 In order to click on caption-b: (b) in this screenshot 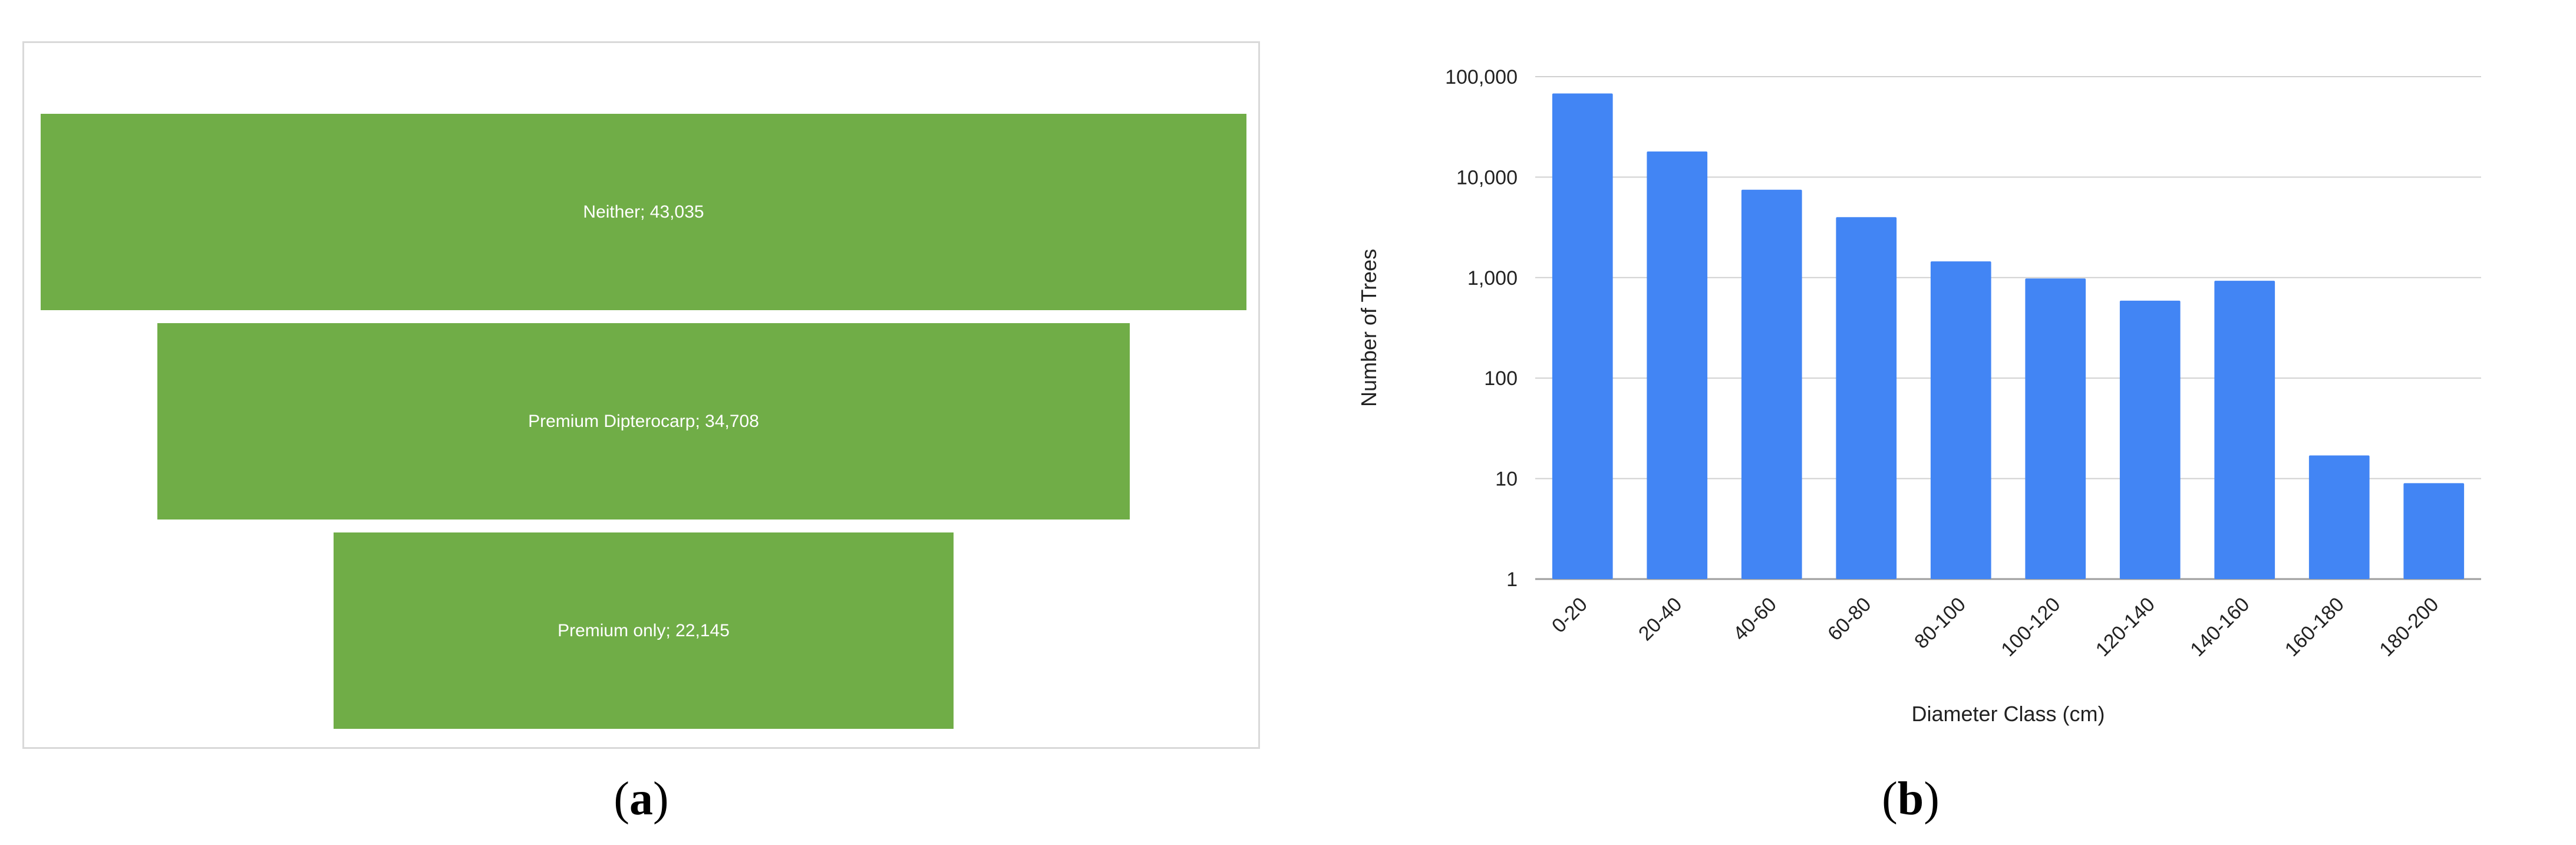, I will do `click(1911, 799)`.